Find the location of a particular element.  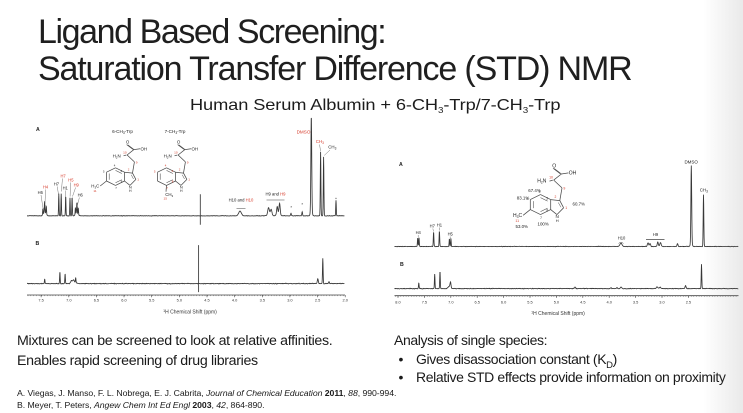

svg-text: H10 is located at coordinates (622, 238).